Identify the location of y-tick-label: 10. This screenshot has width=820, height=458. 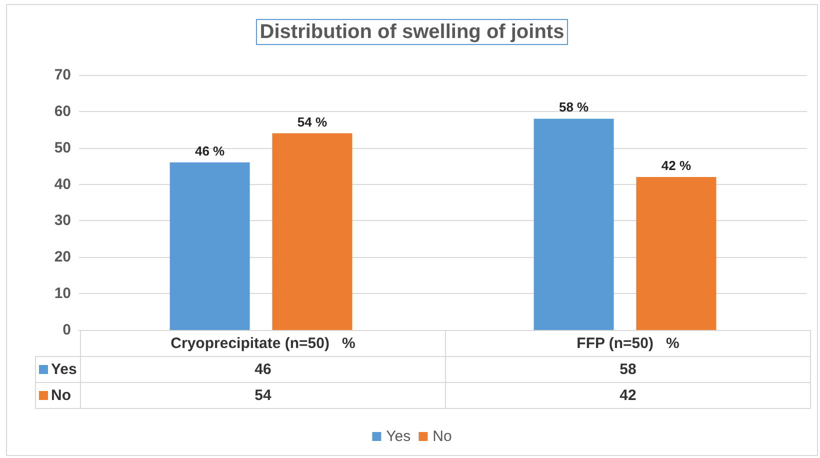
(62, 293).